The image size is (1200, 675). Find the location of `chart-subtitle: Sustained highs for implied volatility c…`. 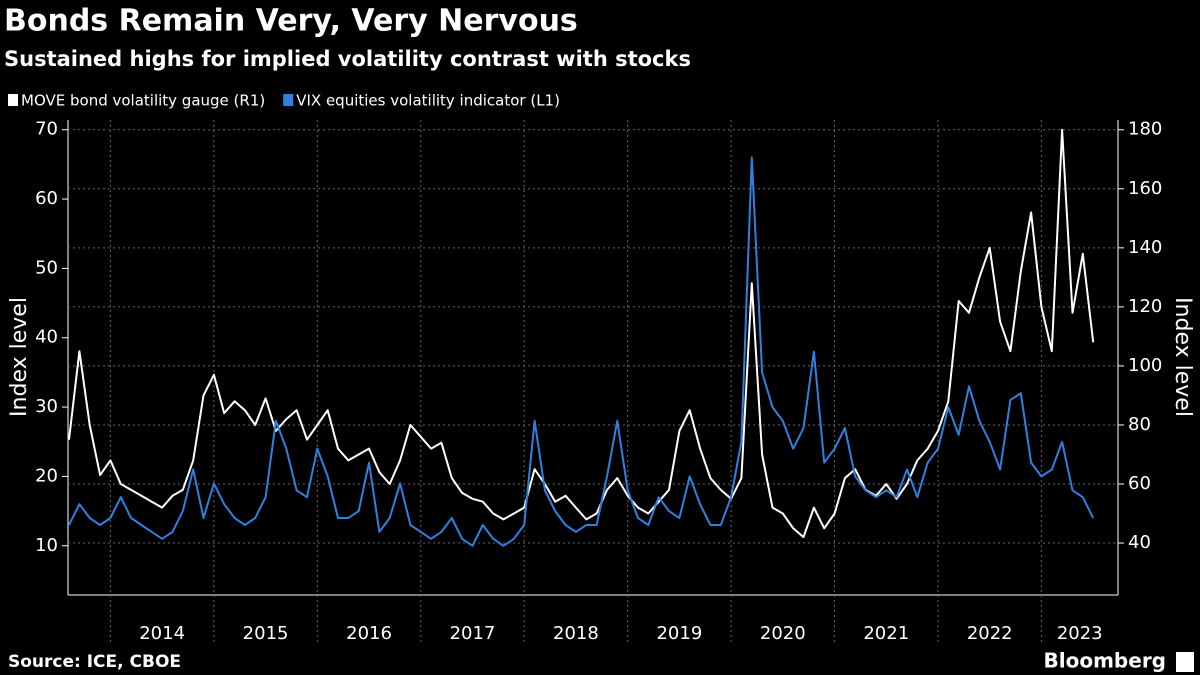

chart-subtitle: Sustained highs for implied volatility c… is located at coordinates (347, 59).